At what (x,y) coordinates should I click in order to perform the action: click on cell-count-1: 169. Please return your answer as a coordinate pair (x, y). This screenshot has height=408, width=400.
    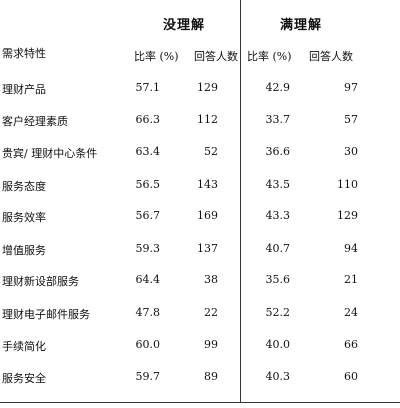
    Looking at the image, I should click on (207, 215).